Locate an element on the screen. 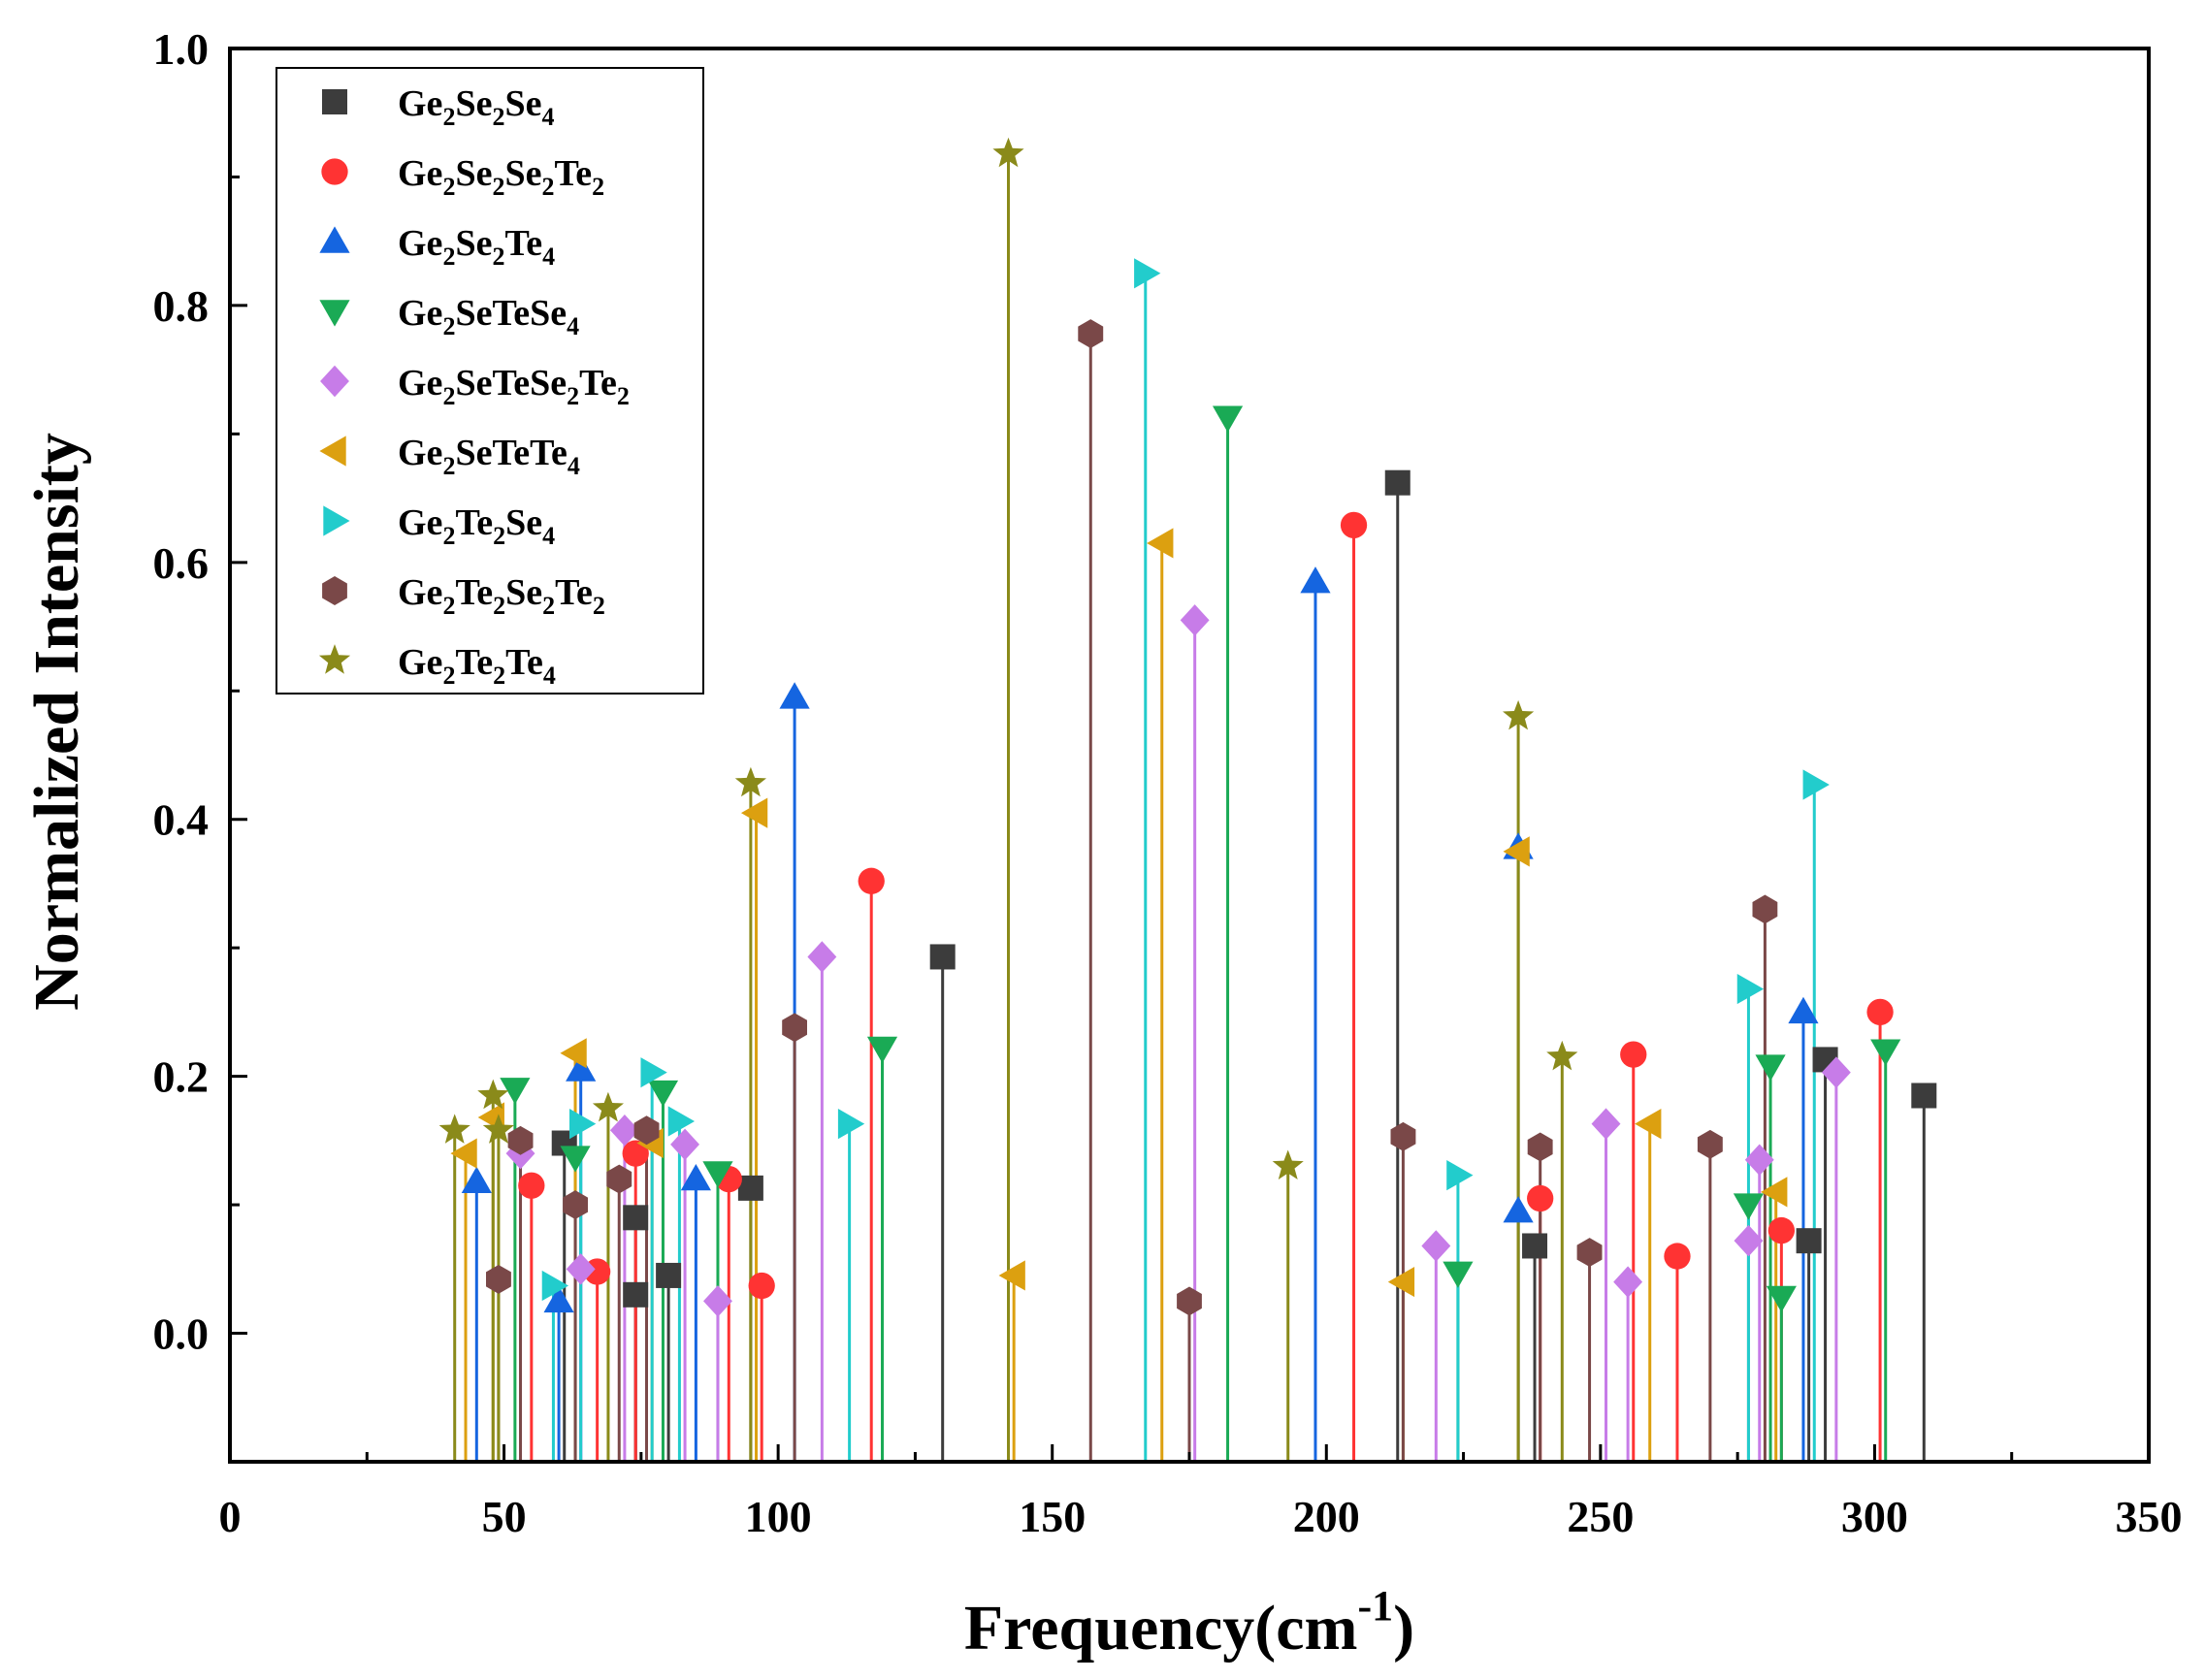 This screenshot has height=1680, width=2205. x-tick-label: 100 is located at coordinates (779, 1516).